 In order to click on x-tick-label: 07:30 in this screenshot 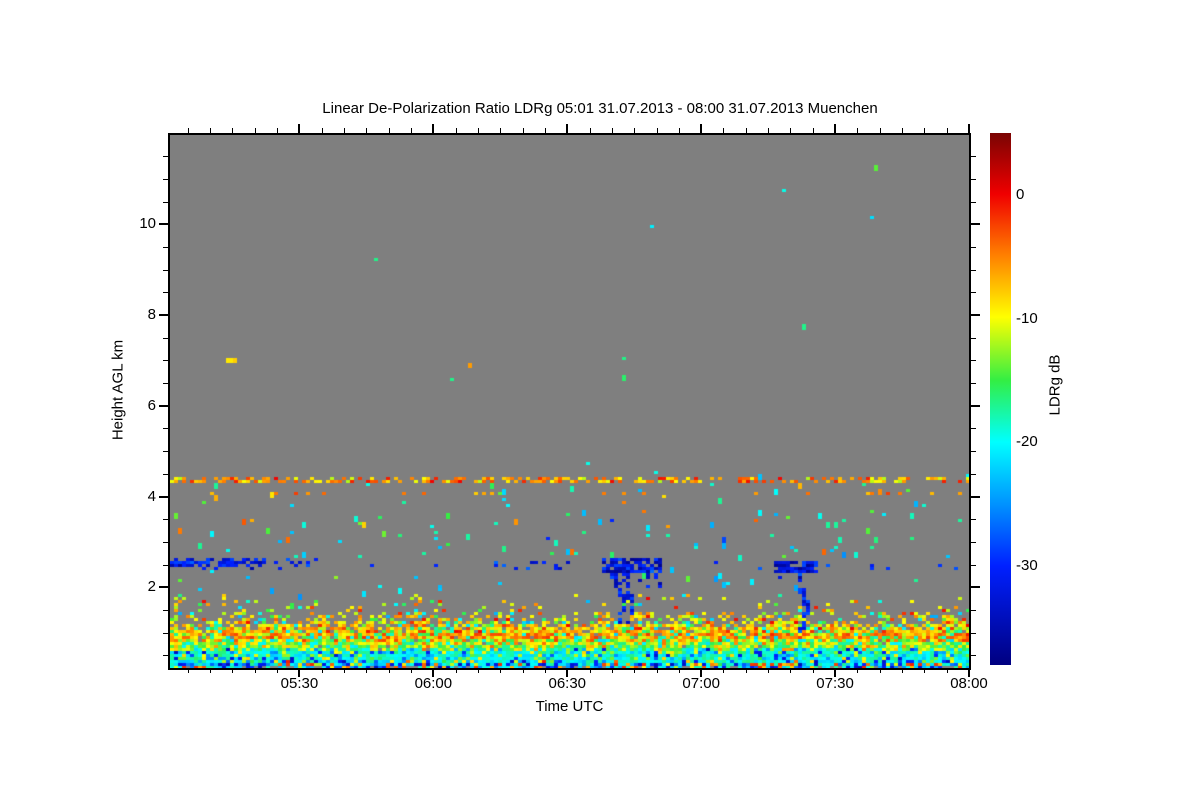, I will do `click(835, 683)`.